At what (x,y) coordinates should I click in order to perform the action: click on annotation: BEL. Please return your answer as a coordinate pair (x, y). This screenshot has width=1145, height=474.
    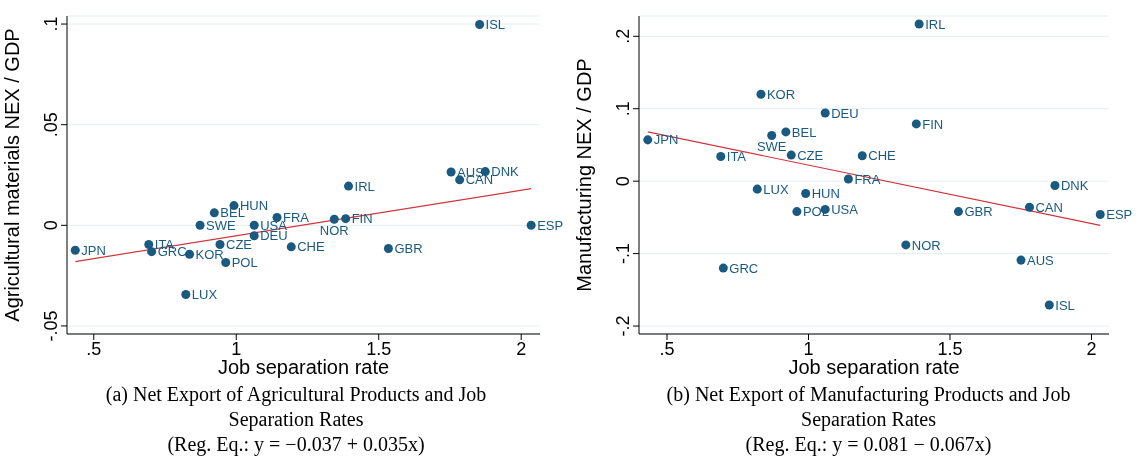
    Looking at the image, I should click on (804, 132).